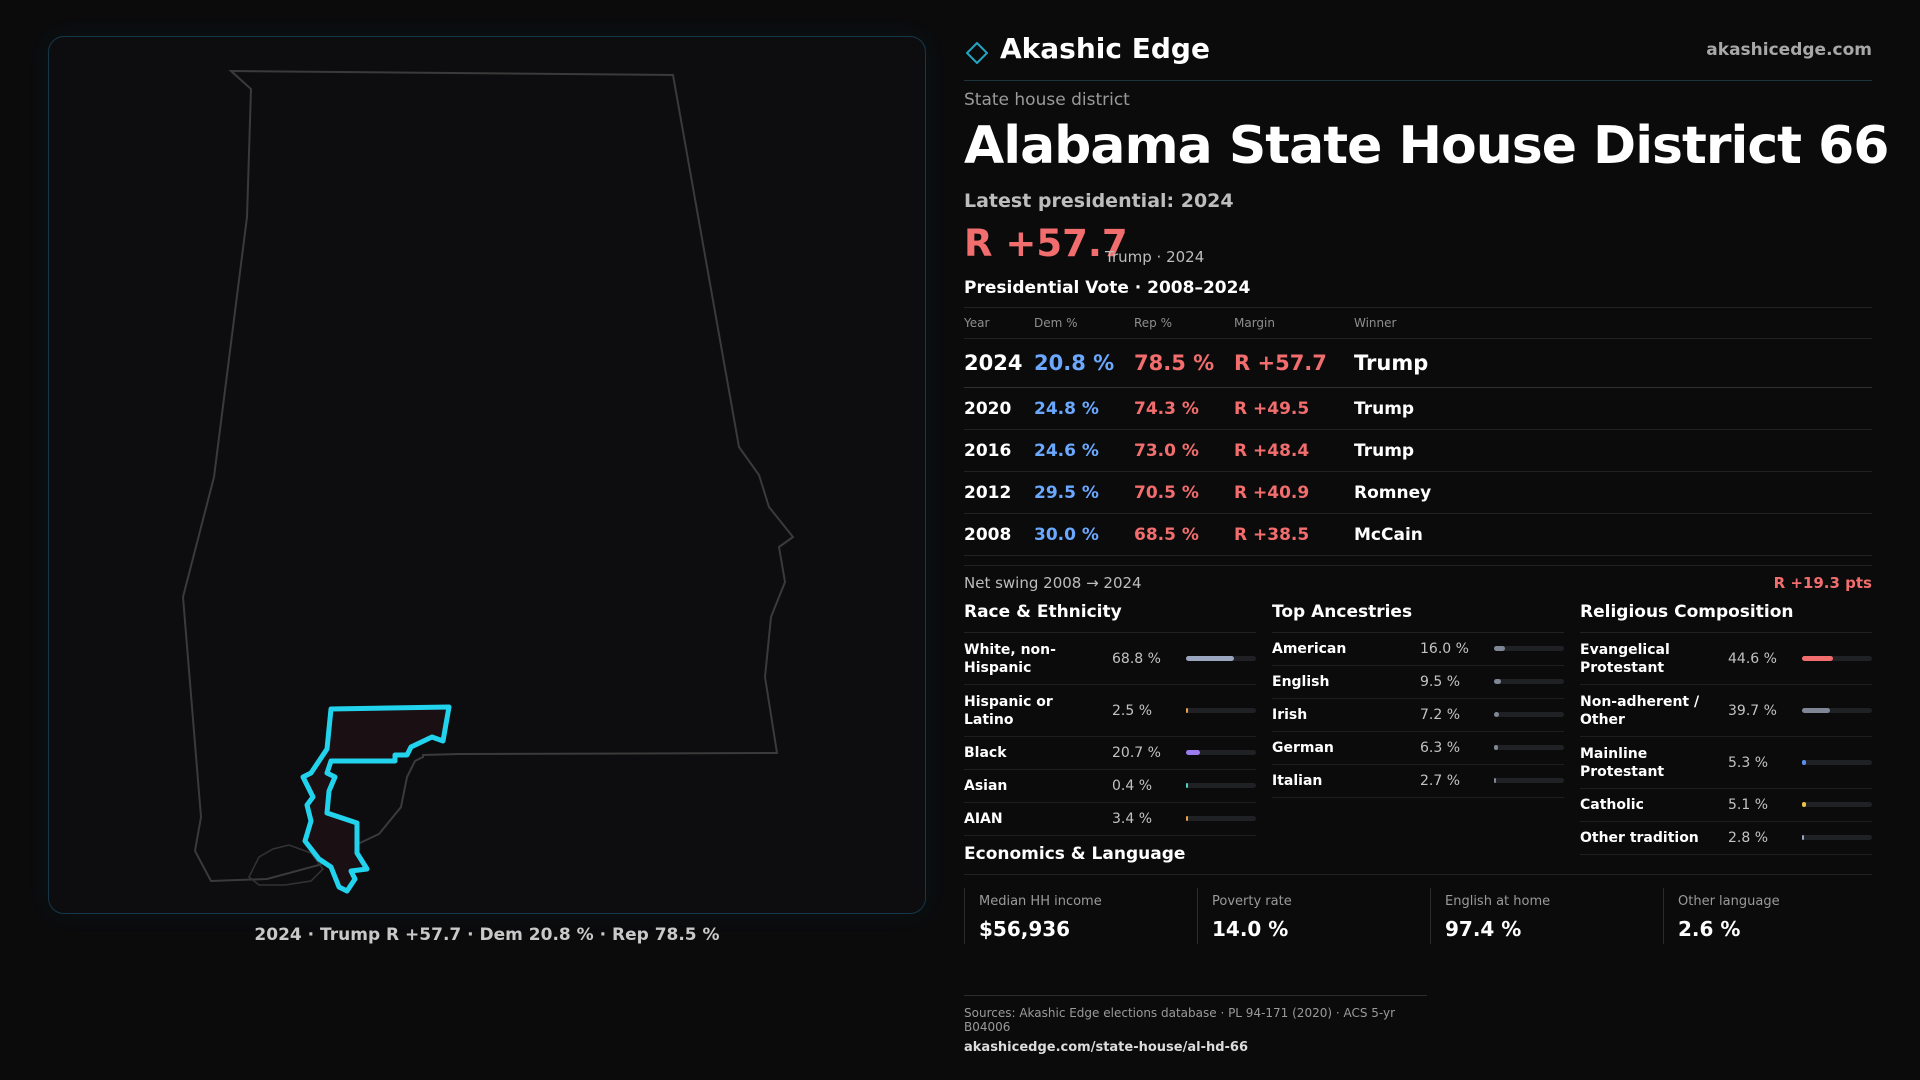  Describe the element at coordinates (988, 534) in the screenshot. I see `row-year: 2008` at that location.